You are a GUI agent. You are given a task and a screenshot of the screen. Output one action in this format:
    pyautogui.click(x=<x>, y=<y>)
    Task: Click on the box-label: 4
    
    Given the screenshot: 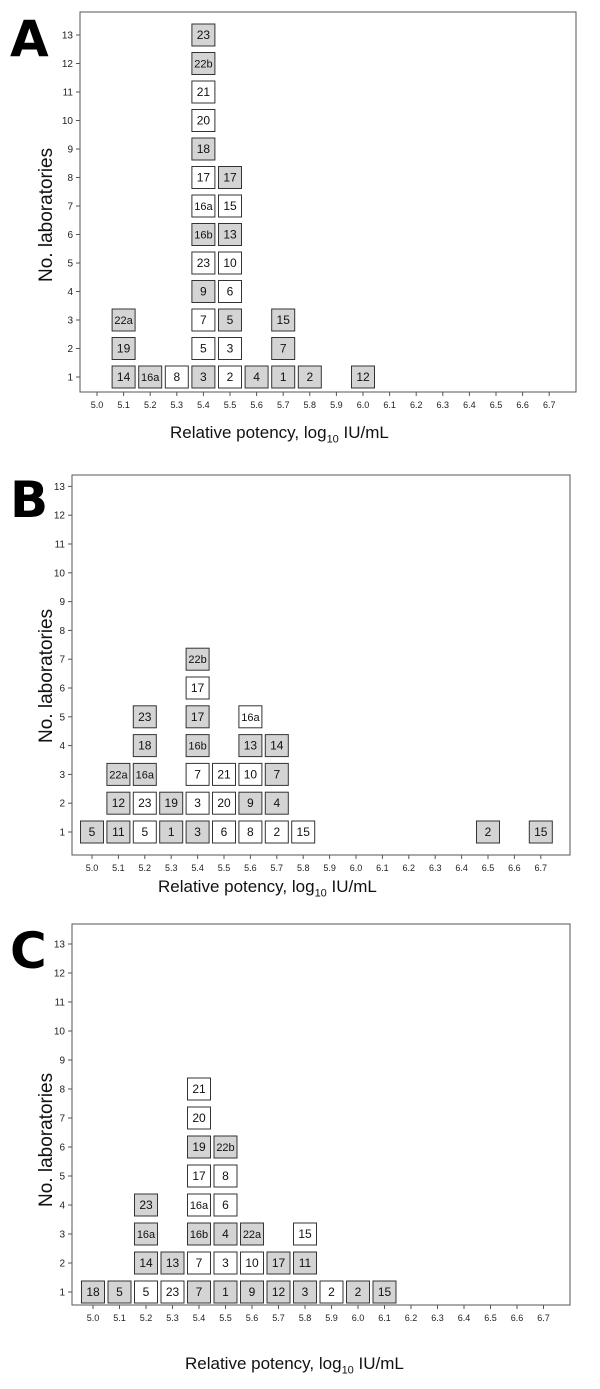 What is the action you would take?
    pyautogui.click(x=225, y=1234)
    